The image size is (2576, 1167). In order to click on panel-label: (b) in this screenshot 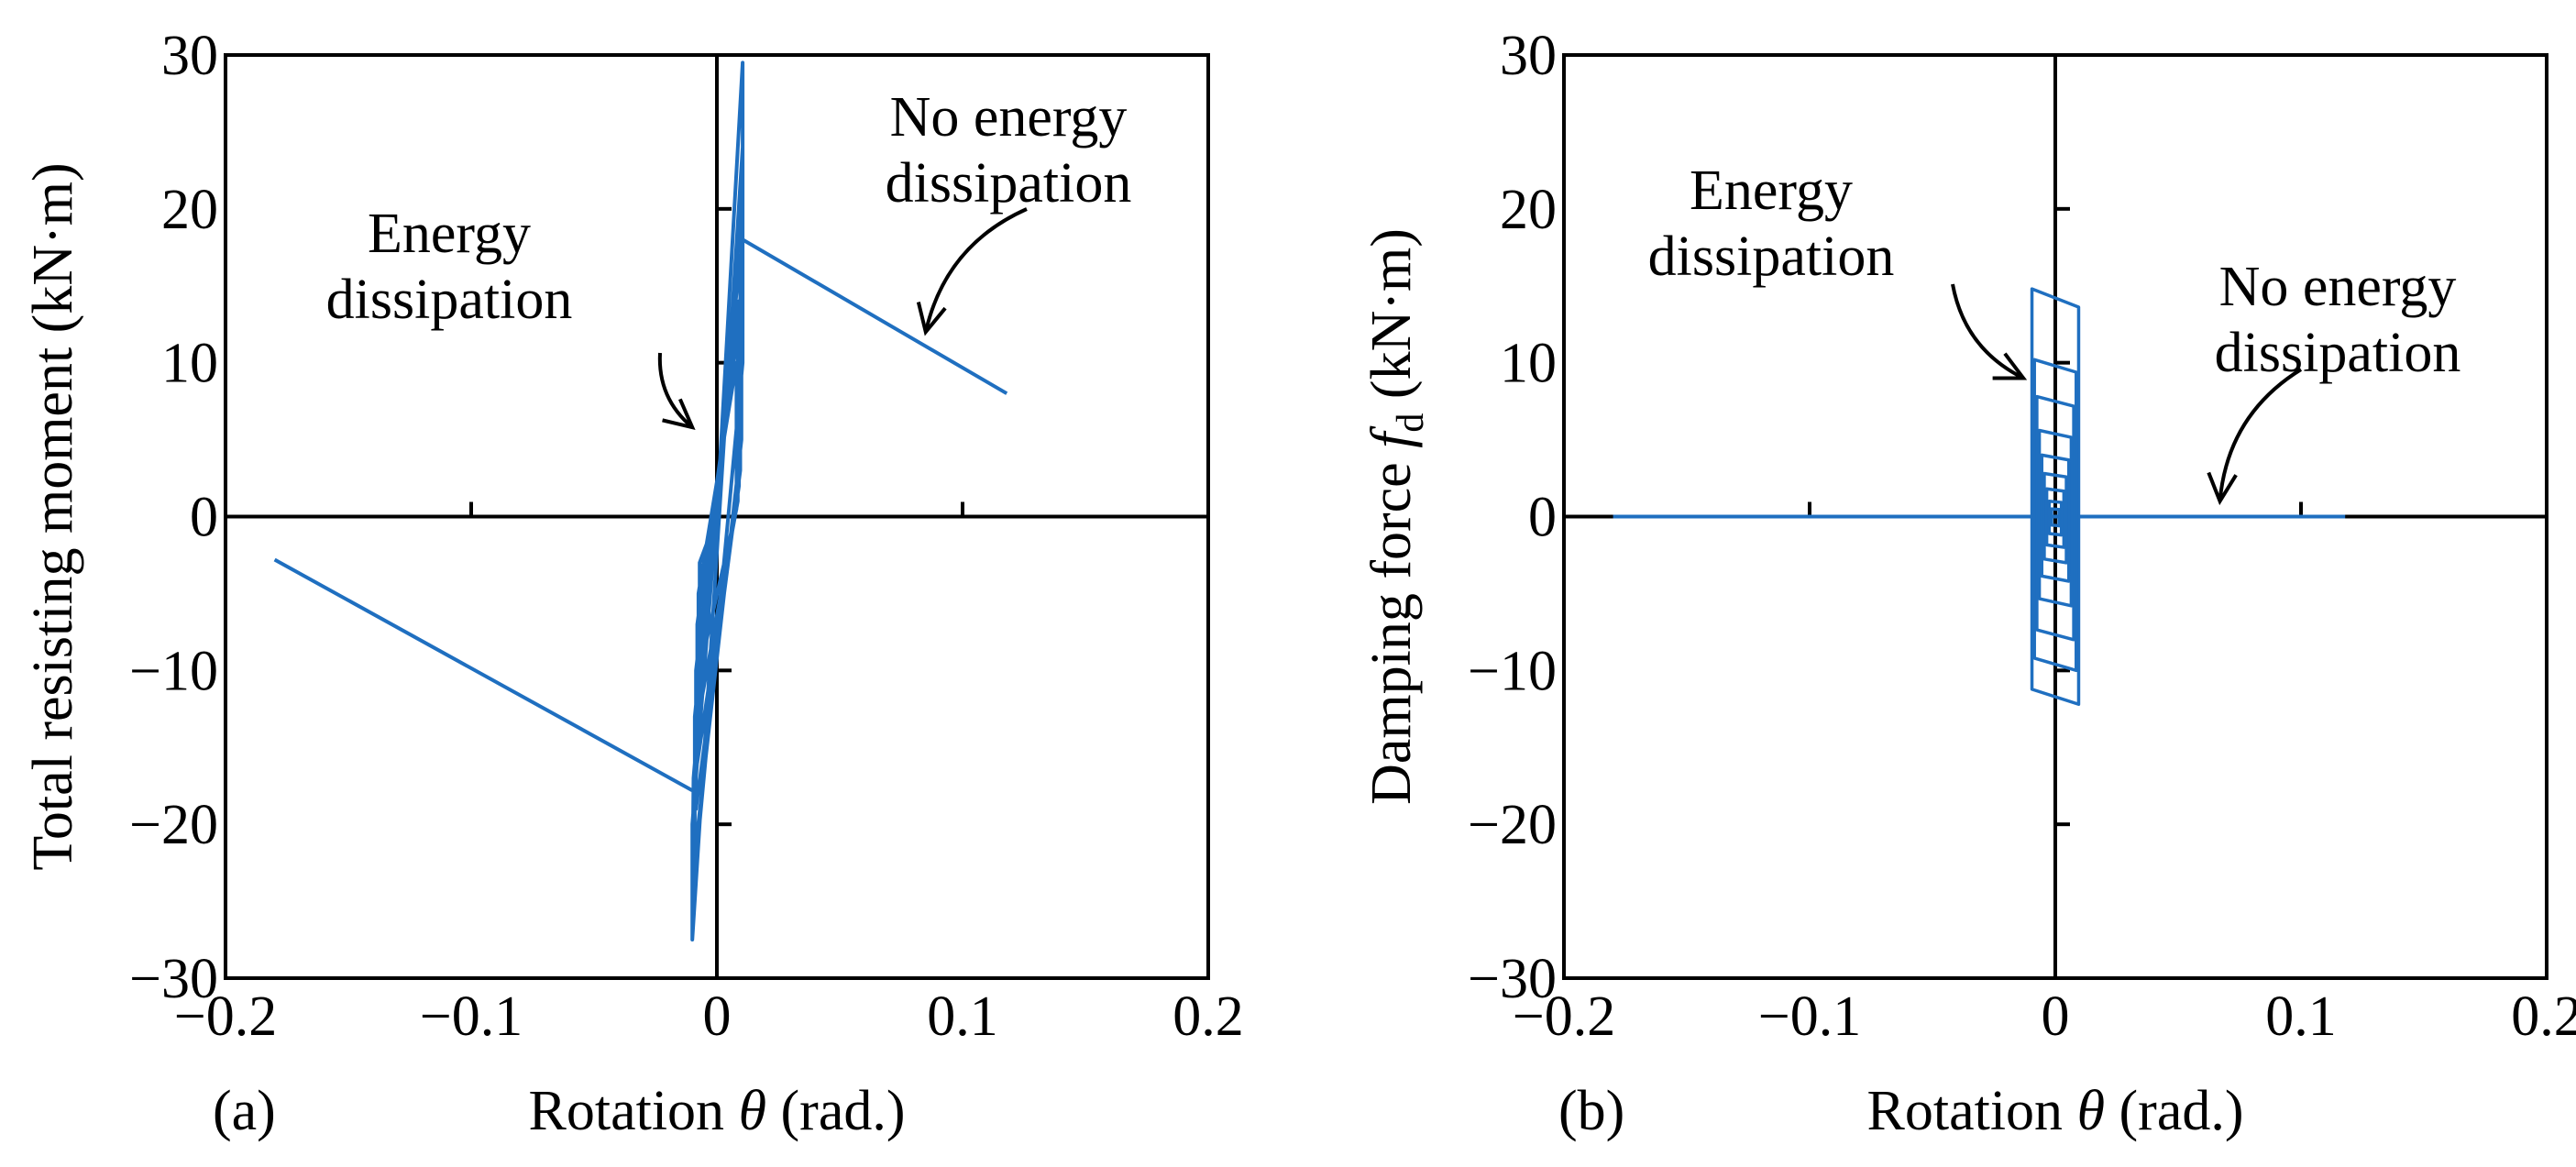, I will do `click(1591, 1111)`.